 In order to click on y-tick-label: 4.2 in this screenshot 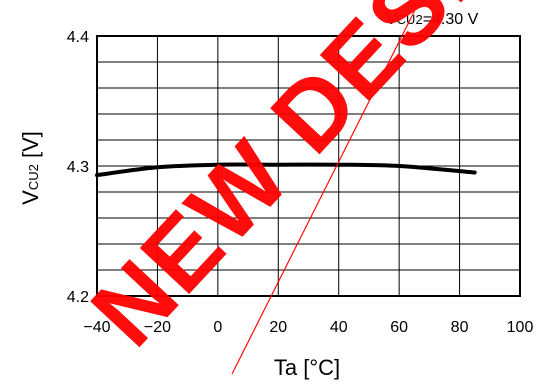, I will do `click(78, 297)`.